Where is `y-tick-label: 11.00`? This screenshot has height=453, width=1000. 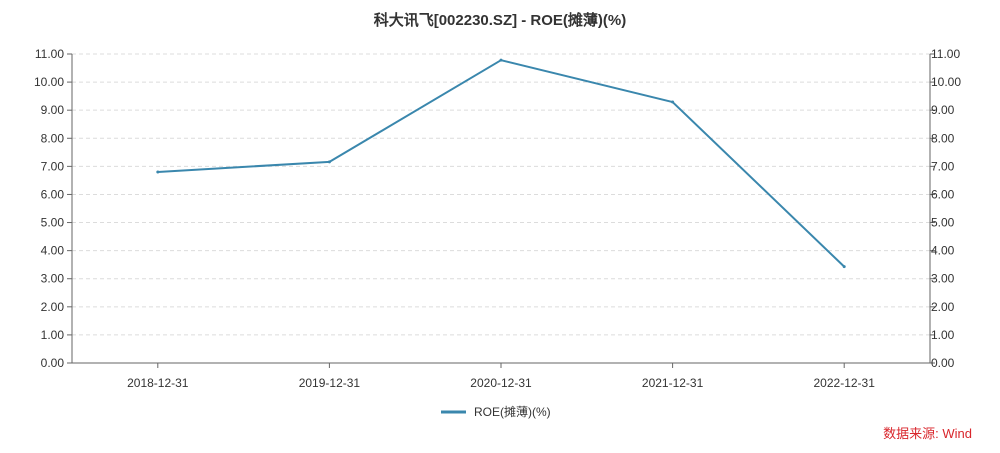
y-tick-label: 11.00 is located at coordinates (49, 54).